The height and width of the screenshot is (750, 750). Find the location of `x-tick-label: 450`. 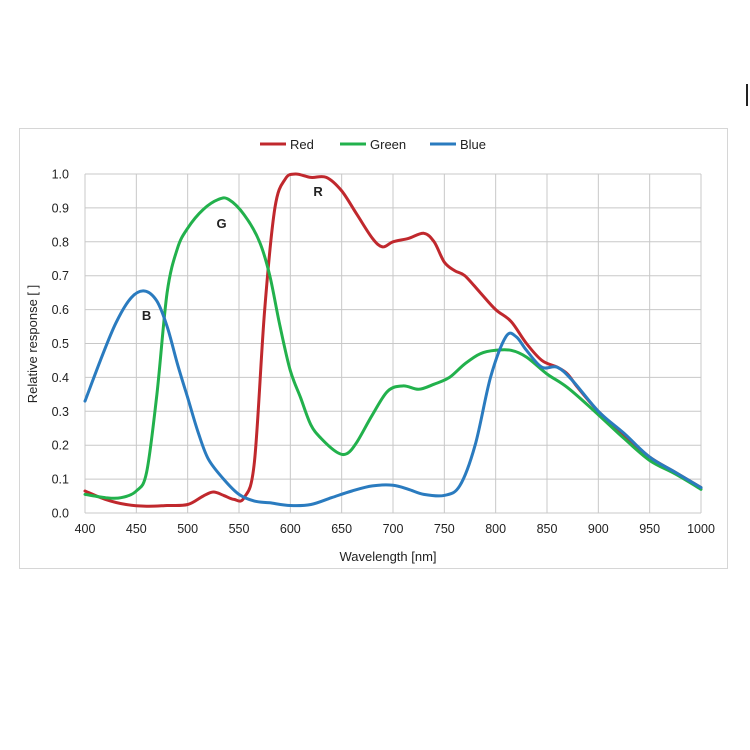

x-tick-label: 450 is located at coordinates (136, 529).